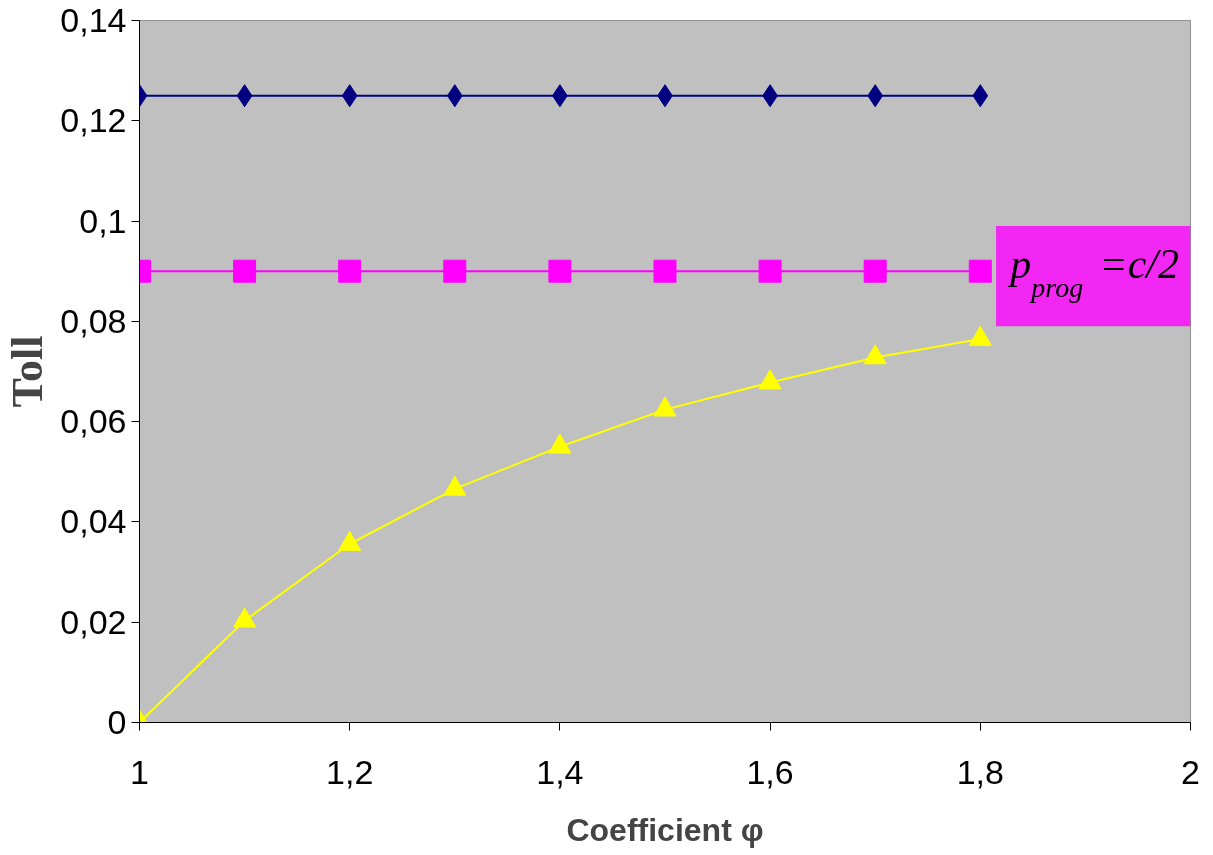 This screenshot has height=855, width=1213. What do you see at coordinates (93, 20) in the screenshot?
I see `y-tick-label: 0,14` at bounding box center [93, 20].